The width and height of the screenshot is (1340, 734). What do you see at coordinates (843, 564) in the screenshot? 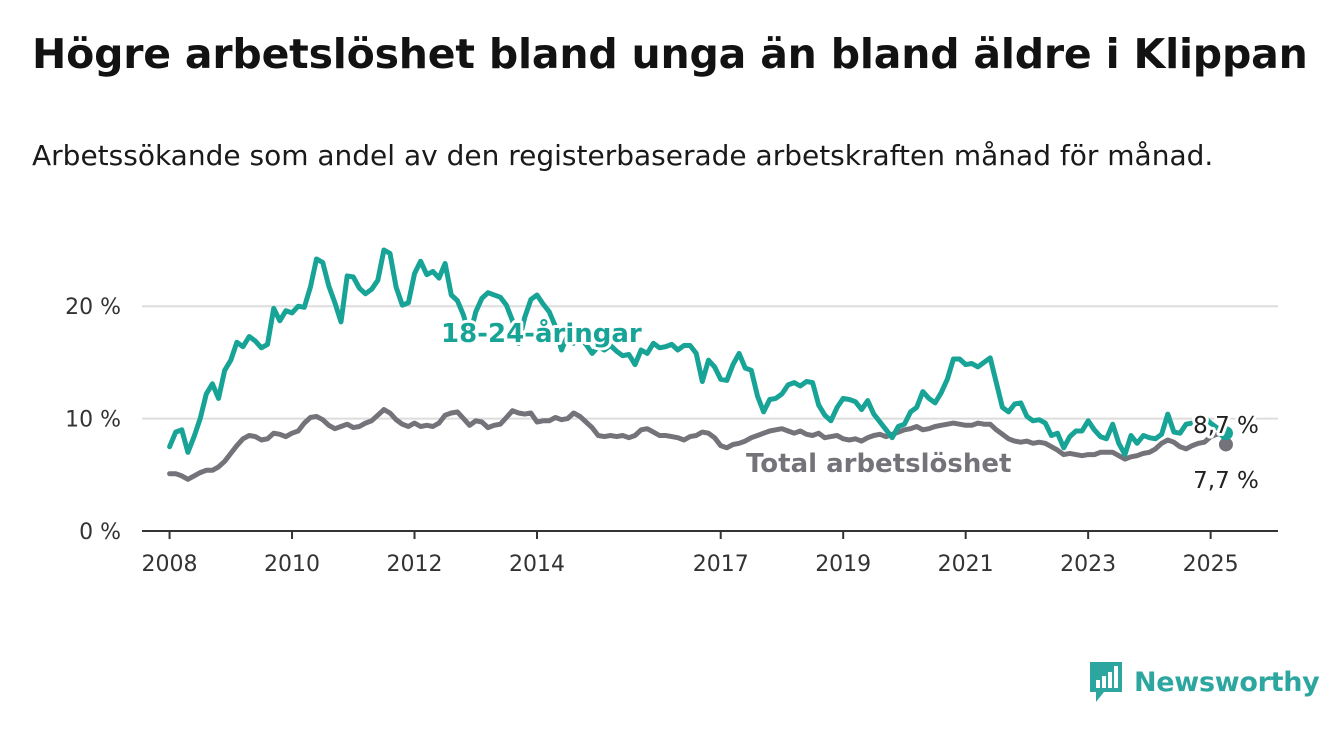
I see `x-tick-label: 2019` at bounding box center [843, 564].